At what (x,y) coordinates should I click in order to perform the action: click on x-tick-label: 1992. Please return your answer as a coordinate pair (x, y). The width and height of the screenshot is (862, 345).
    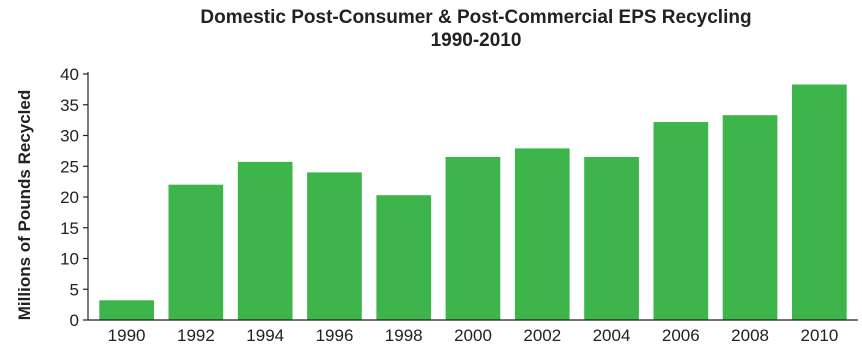
    Looking at the image, I should click on (196, 335).